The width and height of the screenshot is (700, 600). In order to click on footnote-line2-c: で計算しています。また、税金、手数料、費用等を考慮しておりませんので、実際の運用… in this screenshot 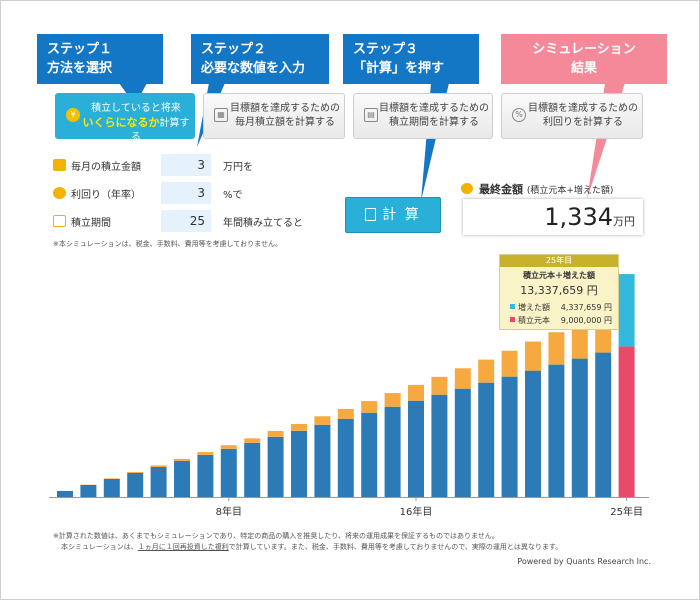, I will do `click(395, 547)`.